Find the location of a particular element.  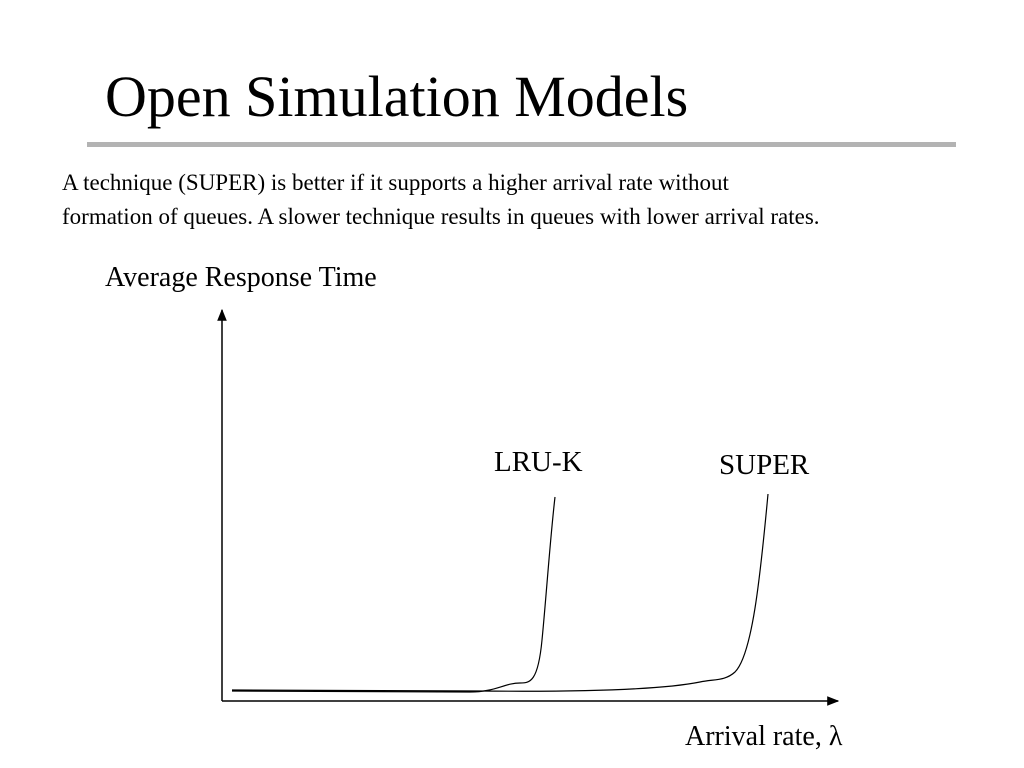

lru-k-curve is located at coordinates (393, 594).